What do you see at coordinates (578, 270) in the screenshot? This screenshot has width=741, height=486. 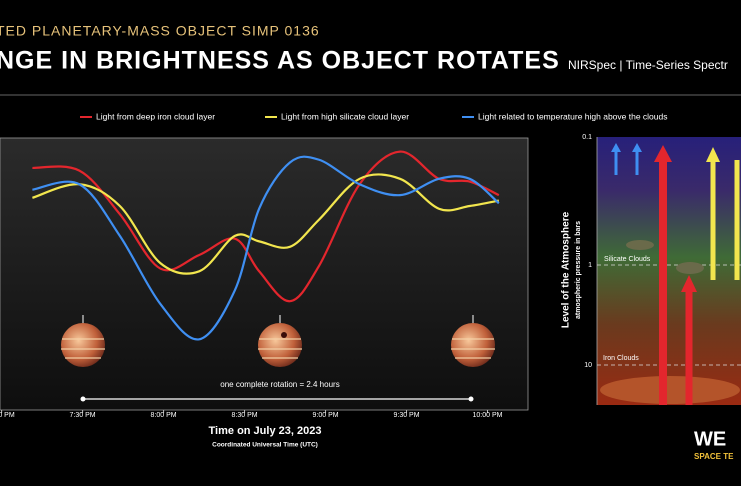 I see `panel-ysublabel: atmospheric pressure in bars` at bounding box center [578, 270].